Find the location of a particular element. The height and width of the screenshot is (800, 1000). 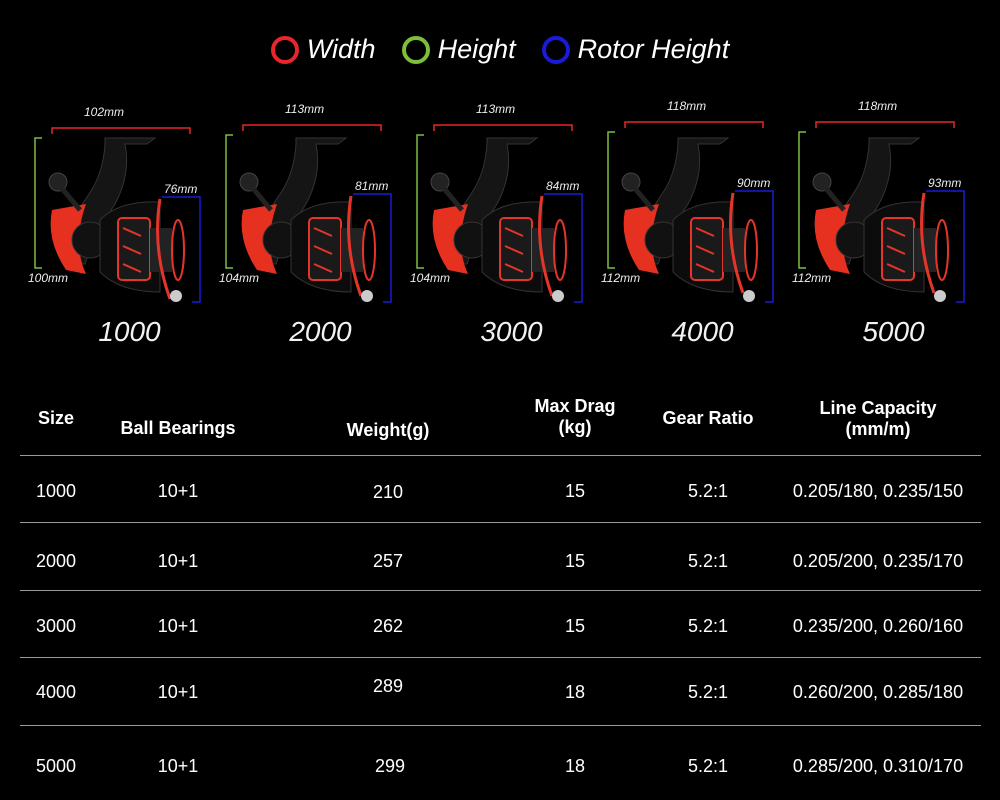

table-cell: 1000 is located at coordinates (56, 491).